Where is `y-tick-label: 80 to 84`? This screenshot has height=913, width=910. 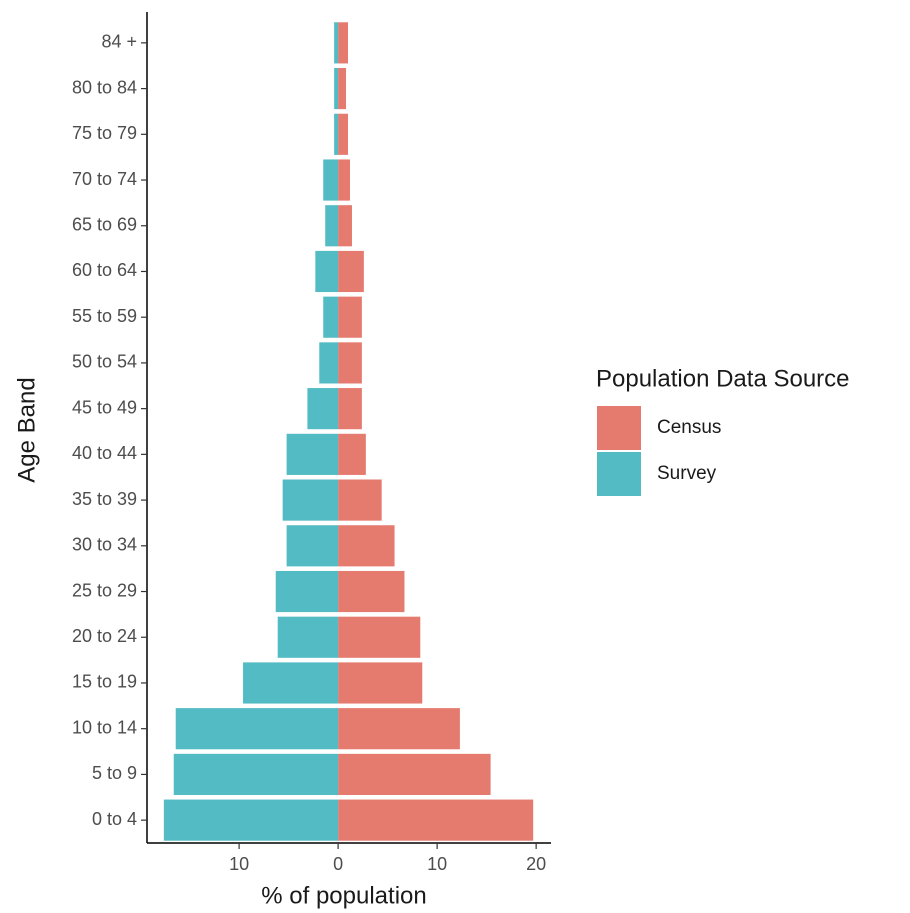 y-tick-label: 80 to 84 is located at coordinates (104, 87).